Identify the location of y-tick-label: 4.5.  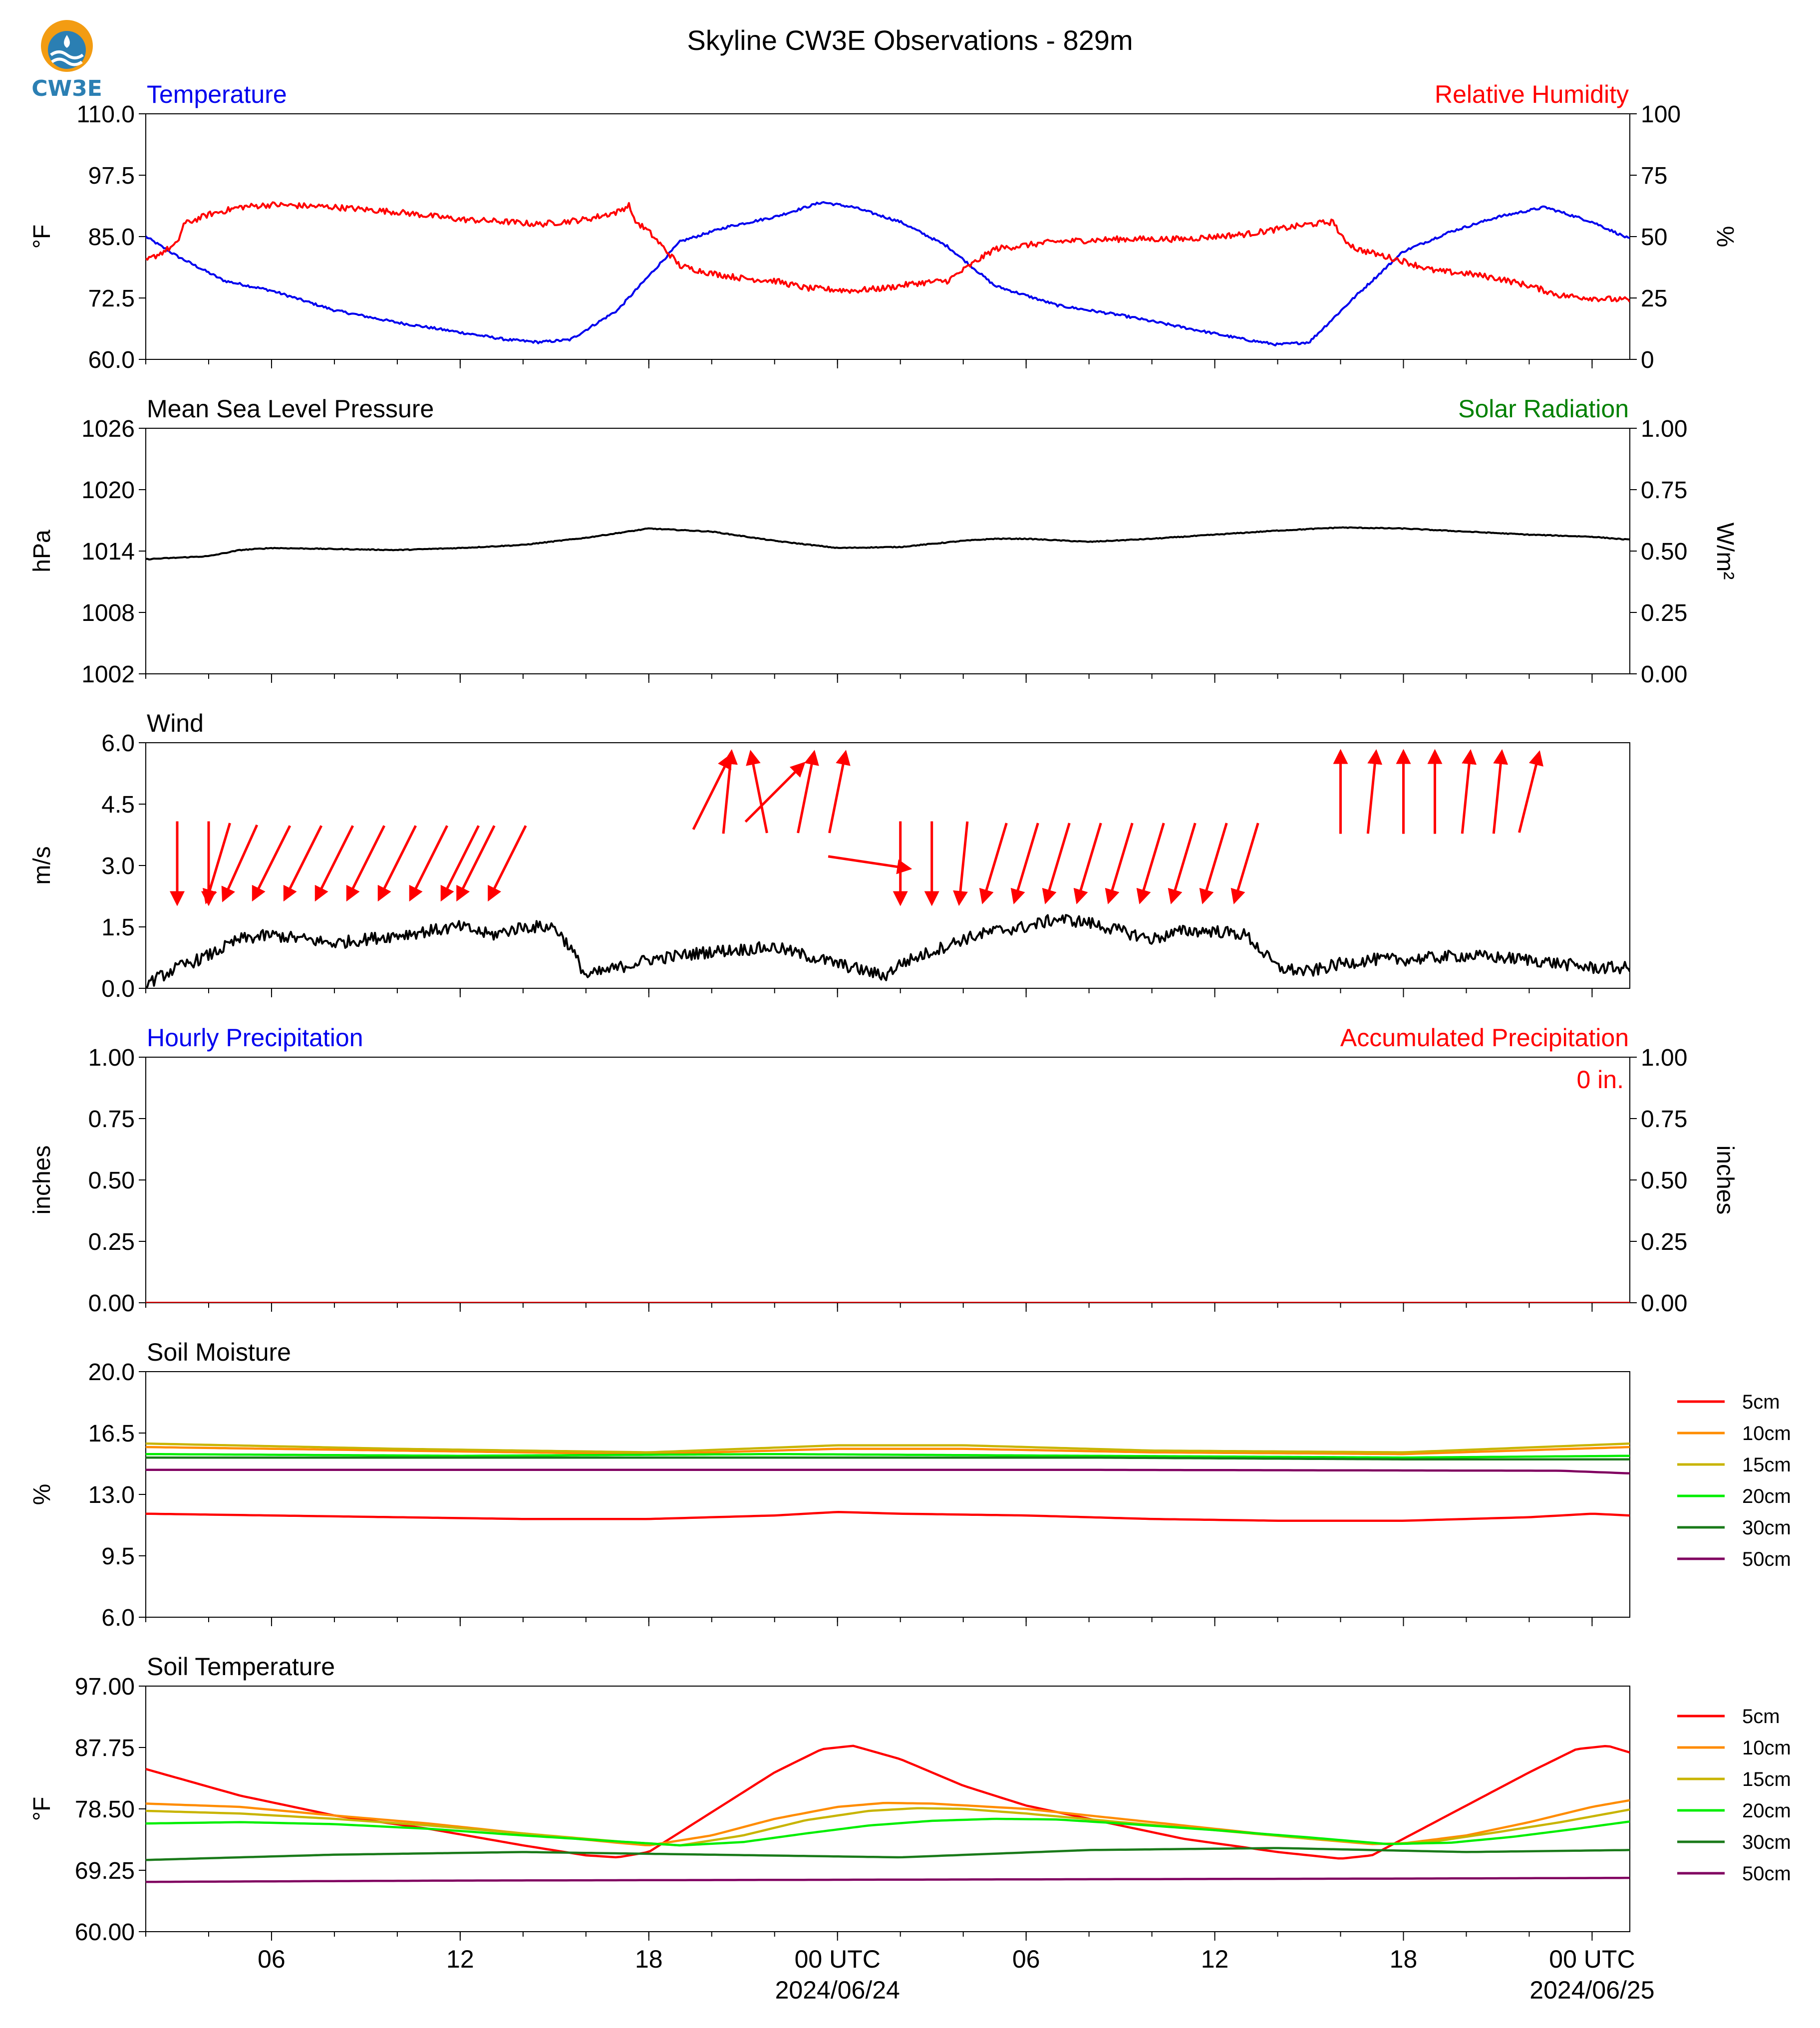
(118, 805).